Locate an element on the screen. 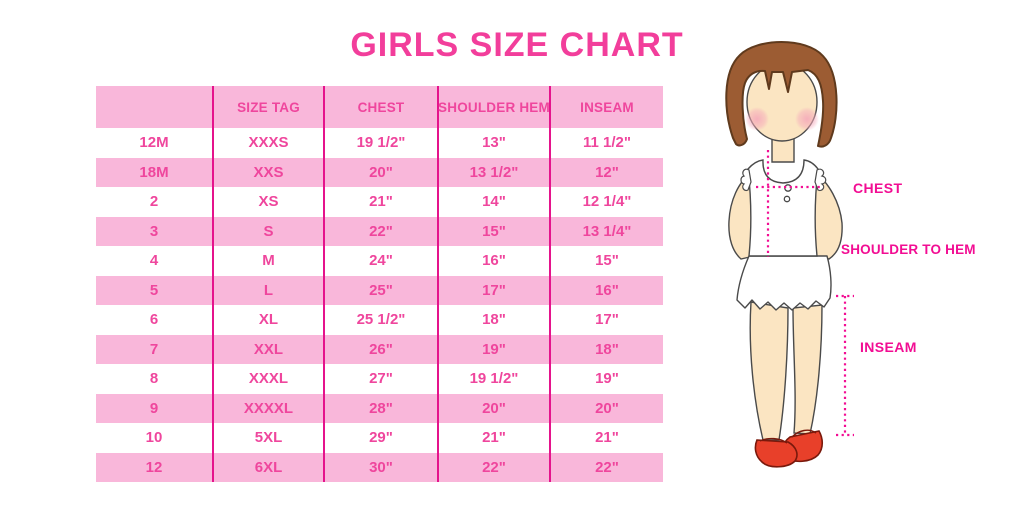  shoulder-to-hem-label: SHOULDER TO HEM is located at coordinates (908, 249).